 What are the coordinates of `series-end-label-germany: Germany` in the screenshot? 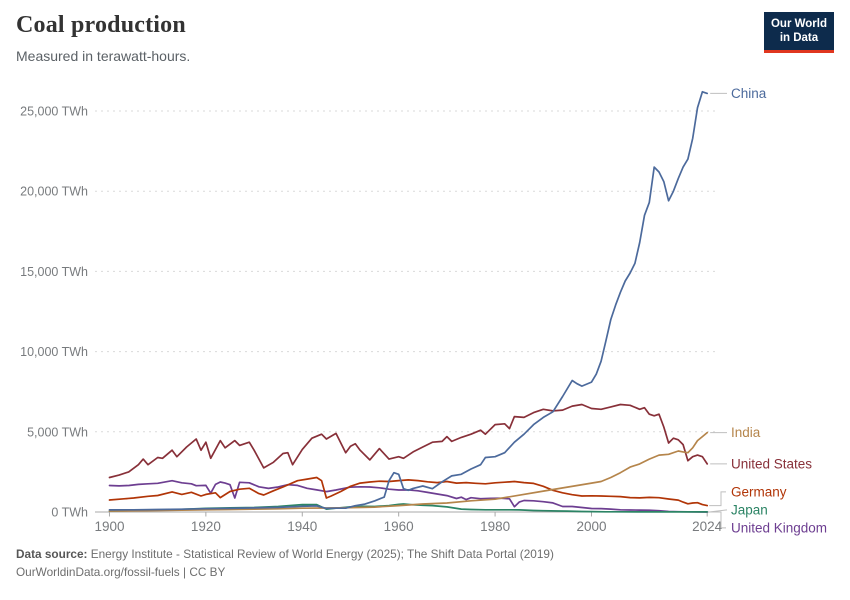 It's located at (759, 491).